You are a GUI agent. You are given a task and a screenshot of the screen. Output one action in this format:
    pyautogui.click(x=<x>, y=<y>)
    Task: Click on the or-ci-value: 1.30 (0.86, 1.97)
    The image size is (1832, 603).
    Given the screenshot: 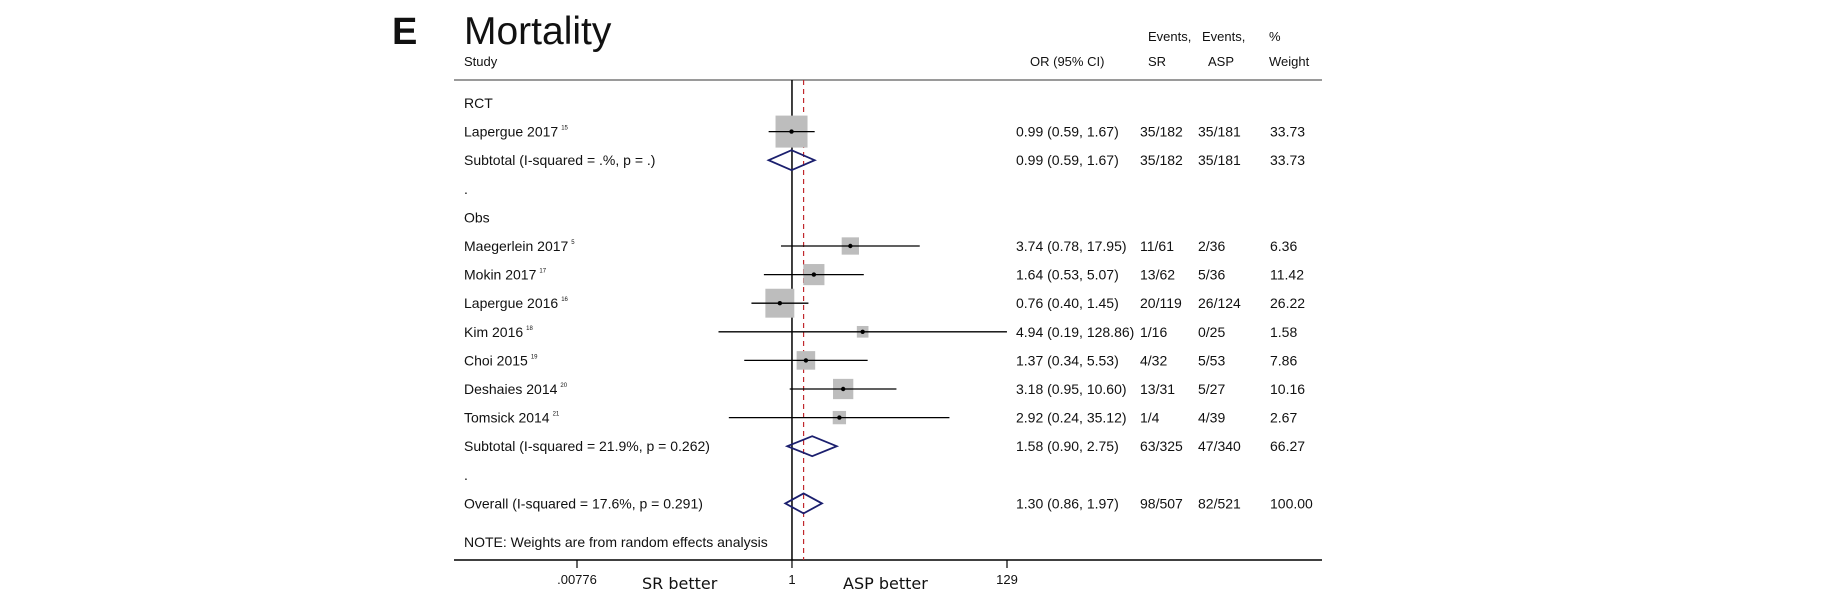 What is the action you would take?
    pyautogui.click(x=1067, y=503)
    